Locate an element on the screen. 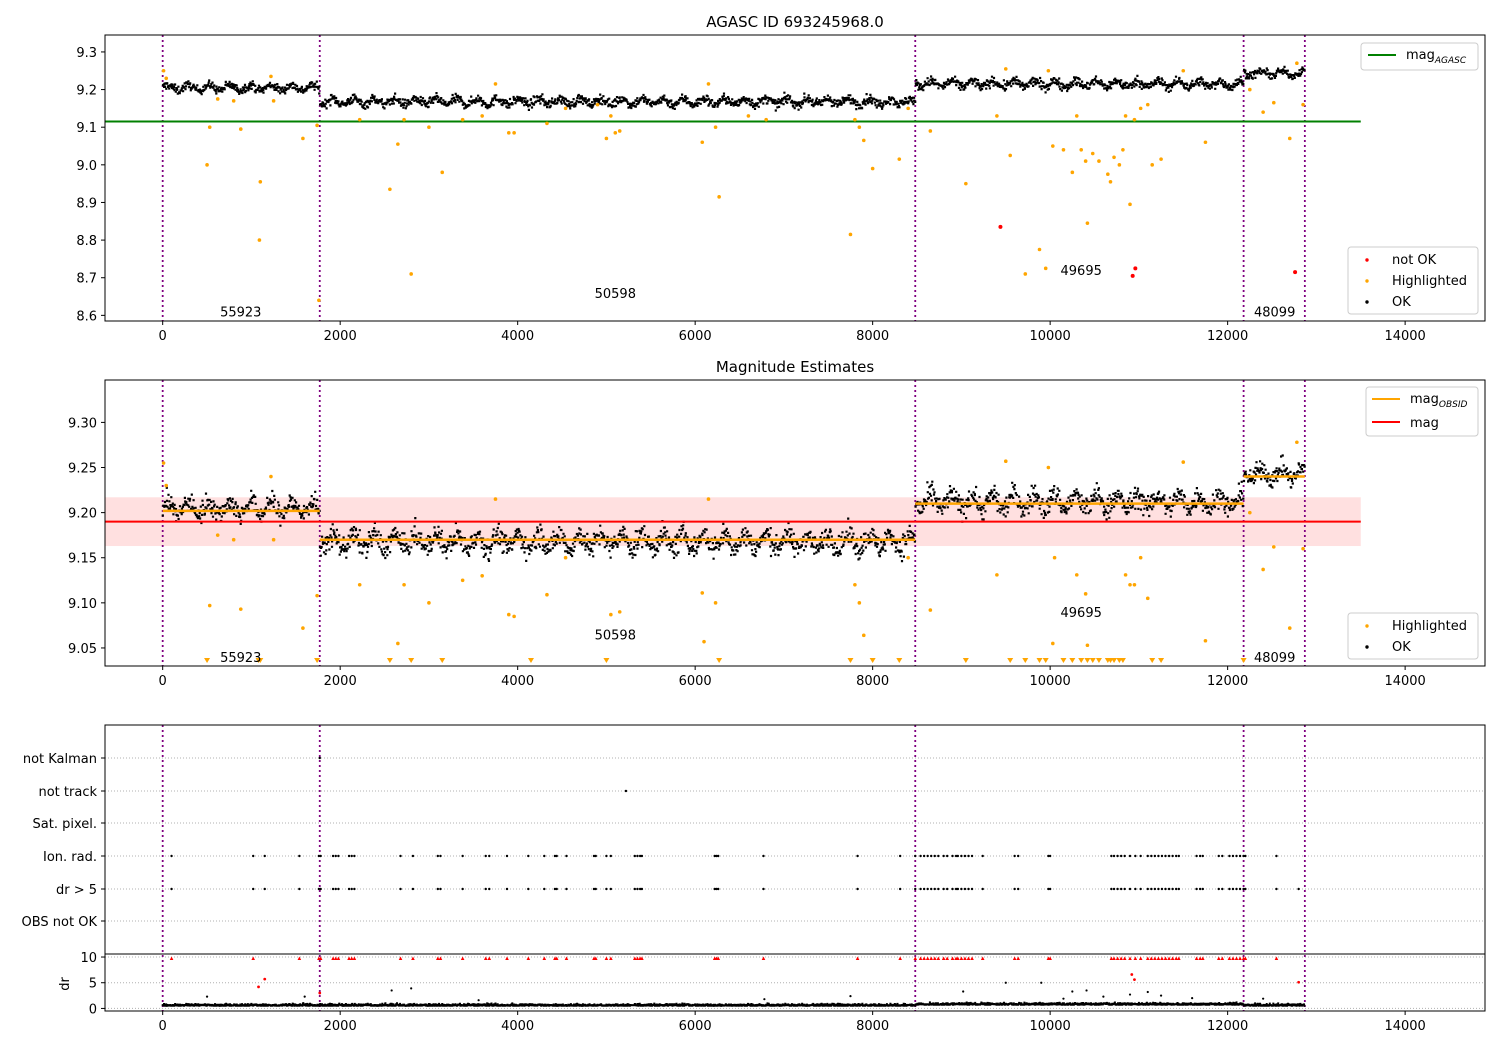 Image resolution: width=1500 pixels, height=1050 pixels. p3-dr-red-point is located at coordinates (265, 979).